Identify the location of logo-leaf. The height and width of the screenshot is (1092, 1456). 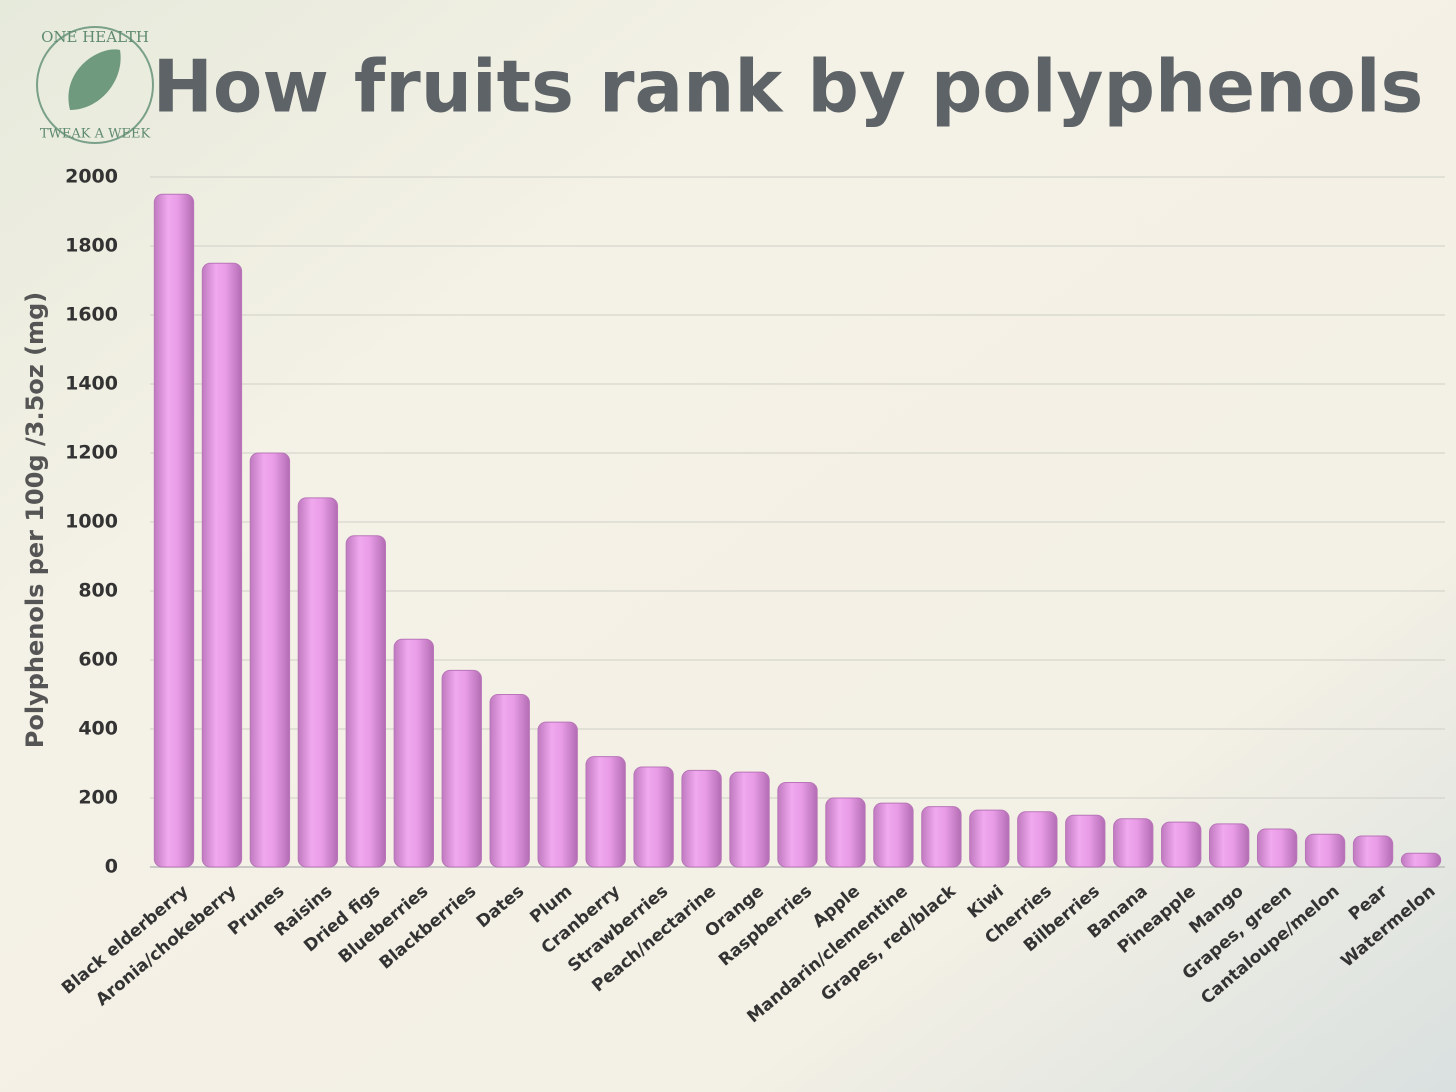
(94, 79).